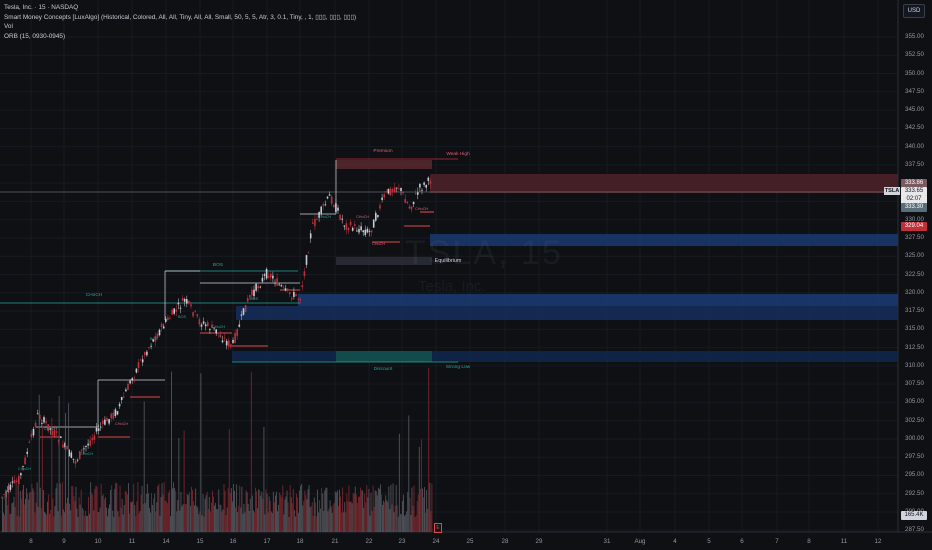 The image size is (932, 550). Describe the element at coordinates (362, 217) in the screenshot. I see `structure-tag: CHoCH` at that location.